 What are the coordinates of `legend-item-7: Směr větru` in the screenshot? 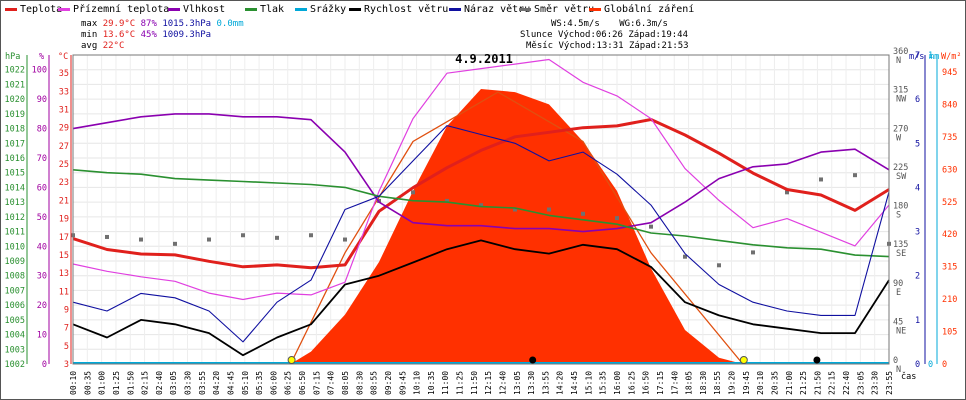 It's located at (556, 9).